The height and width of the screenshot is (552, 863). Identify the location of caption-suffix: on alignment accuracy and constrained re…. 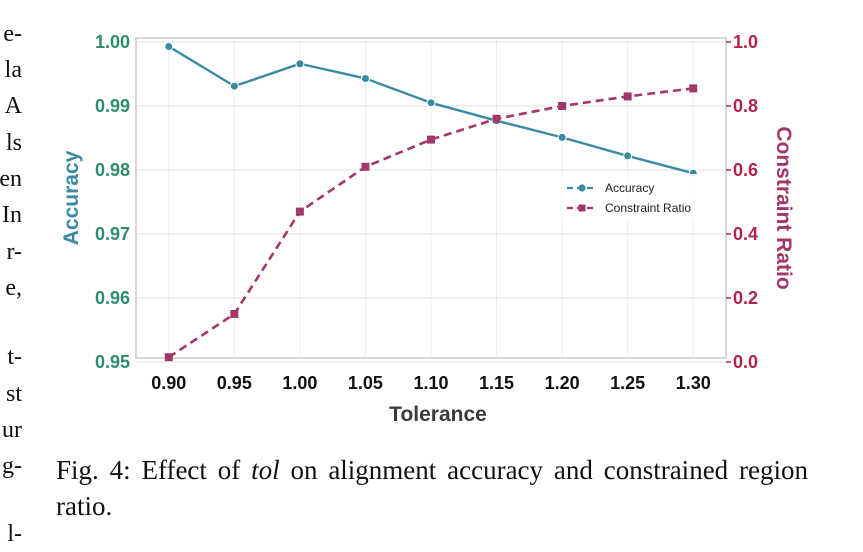
(432, 488).